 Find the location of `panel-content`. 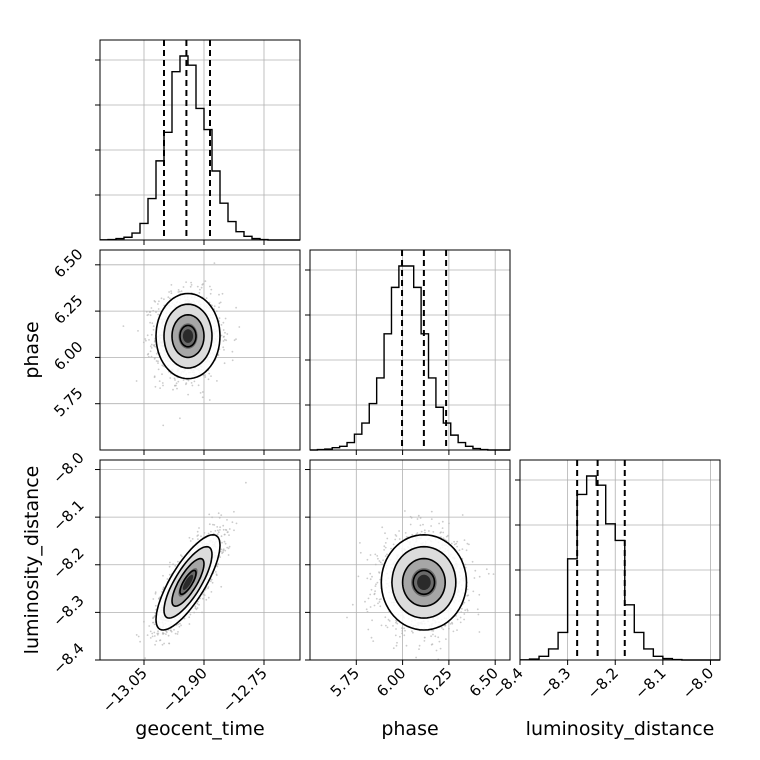

panel-content is located at coordinates (420, 587).